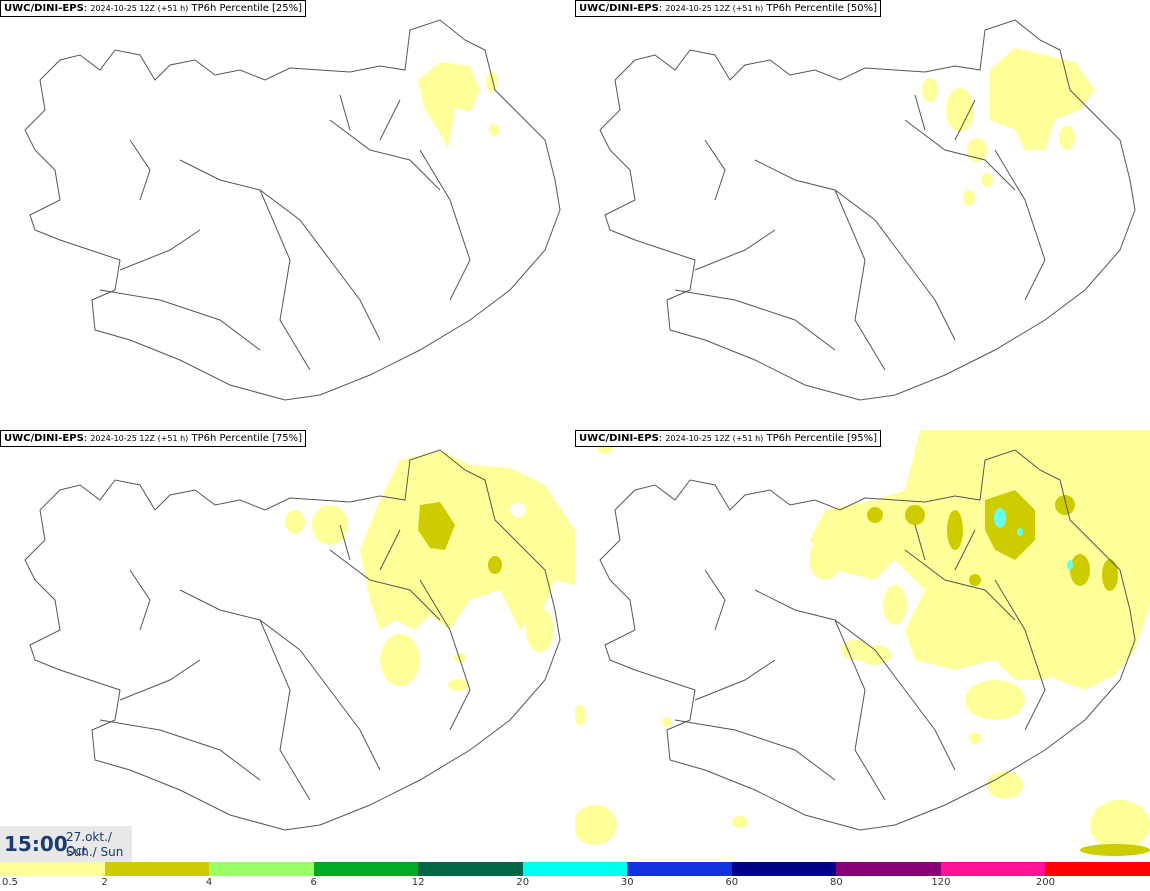  What do you see at coordinates (836, 882) in the screenshot?
I see `legend-label: 80` at bounding box center [836, 882].